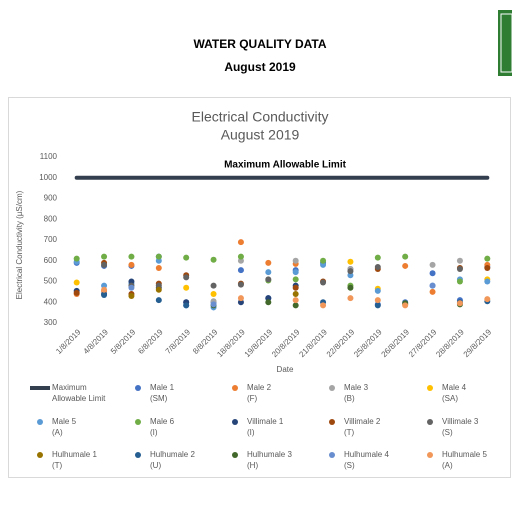 This screenshot has height=512, width=512. I want to click on legend-label: Maximum Allowable Limit, so click(79, 393).